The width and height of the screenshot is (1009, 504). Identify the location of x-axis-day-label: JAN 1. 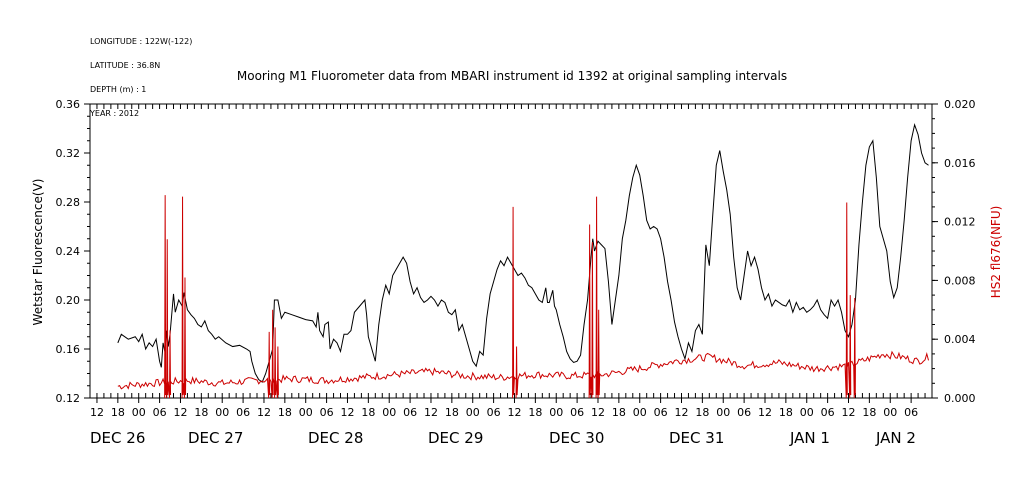
(809, 438).